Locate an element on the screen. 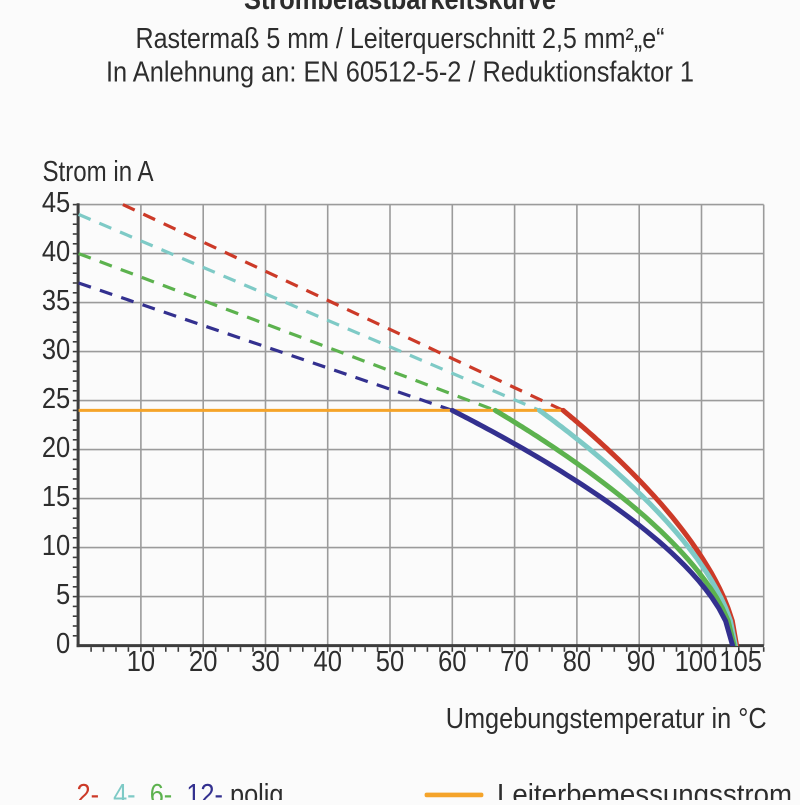  svg-text: Strom in A is located at coordinates (99, 172).